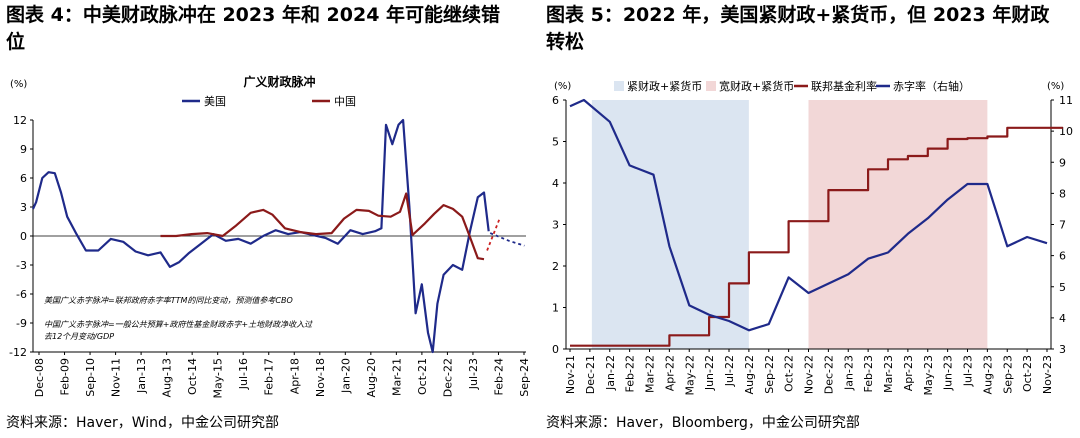 Image resolution: width=1080 pixels, height=438 pixels. Describe the element at coordinates (868, 373) in the screenshot. I see `right-x-tick-label: Feb-23` at that location.